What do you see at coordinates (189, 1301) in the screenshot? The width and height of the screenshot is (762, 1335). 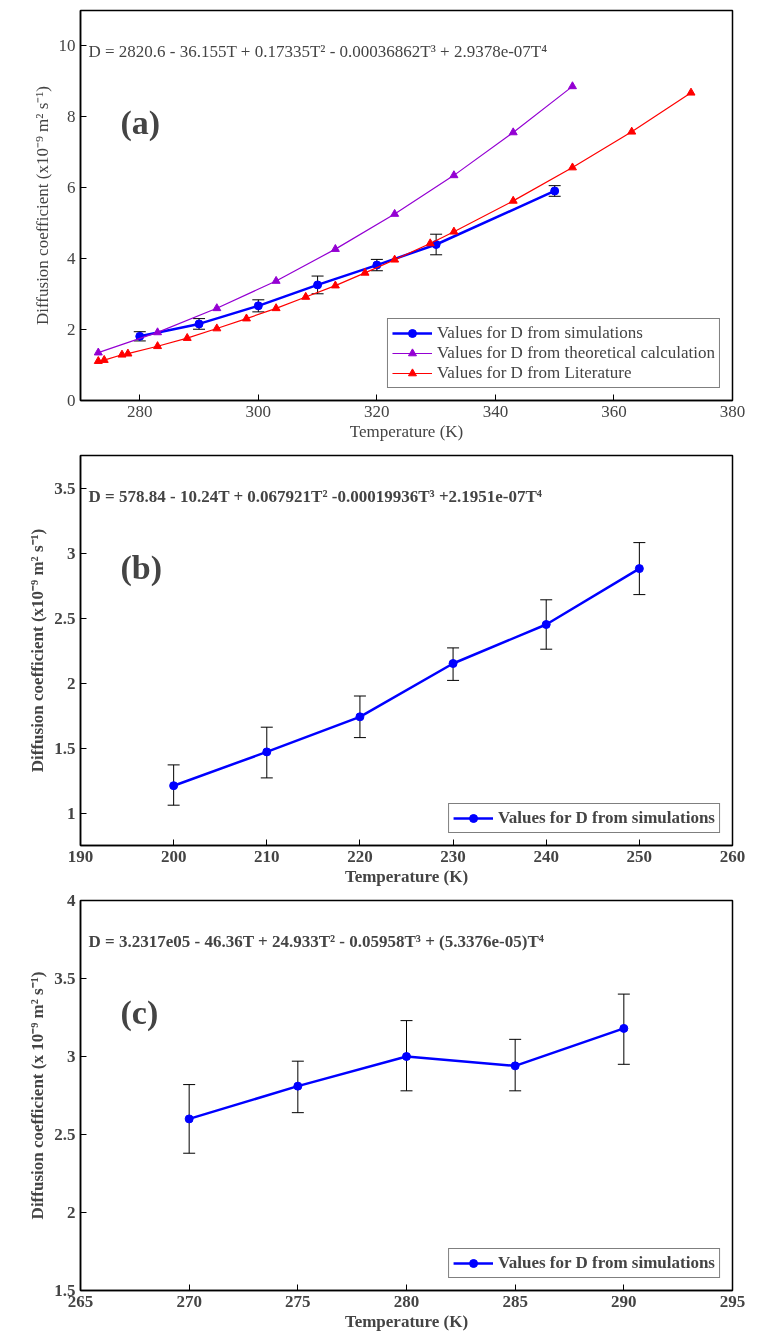 I see `x-tick-label: 270` at bounding box center [189, 1301].